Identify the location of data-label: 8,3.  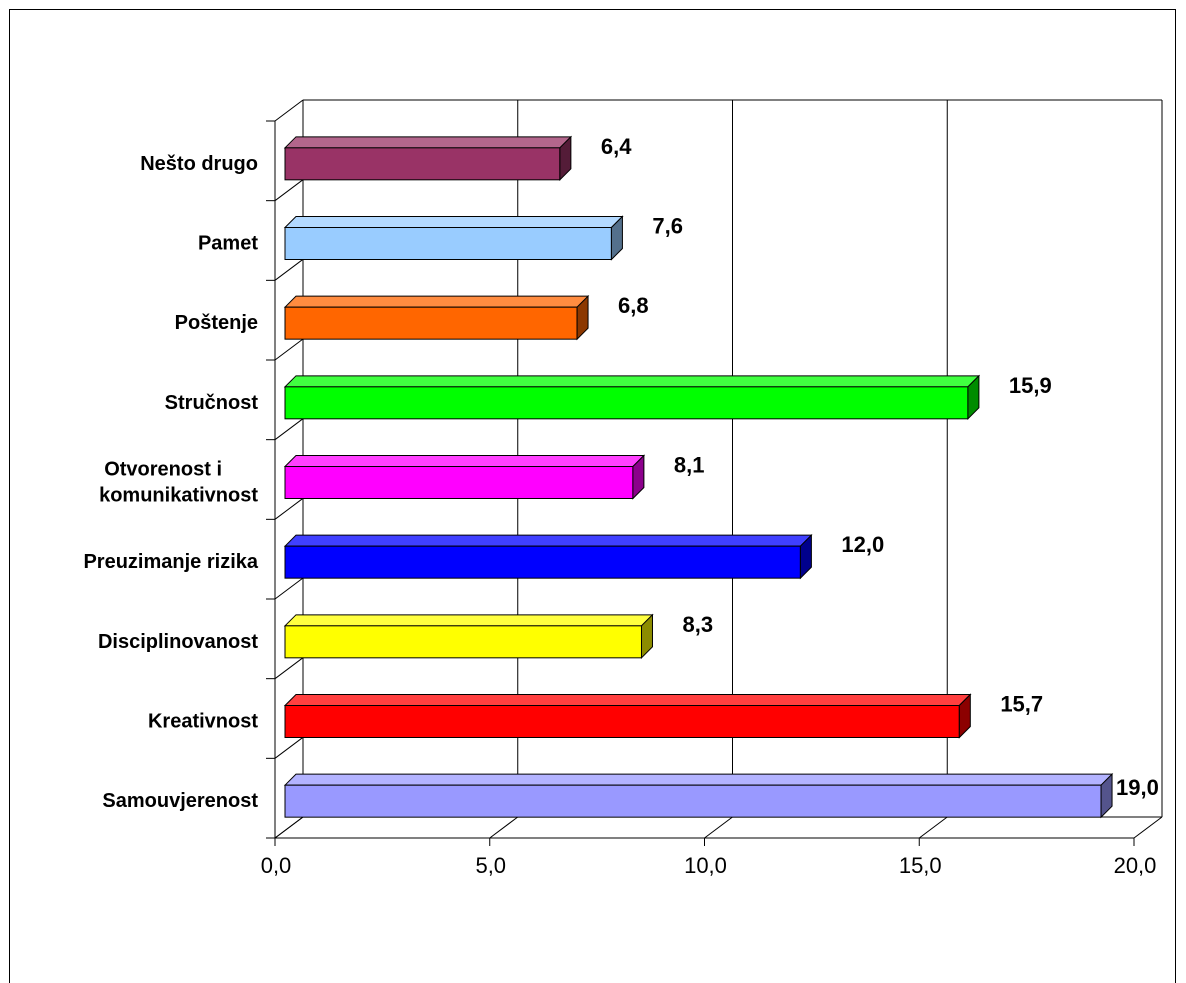
(697, 624).